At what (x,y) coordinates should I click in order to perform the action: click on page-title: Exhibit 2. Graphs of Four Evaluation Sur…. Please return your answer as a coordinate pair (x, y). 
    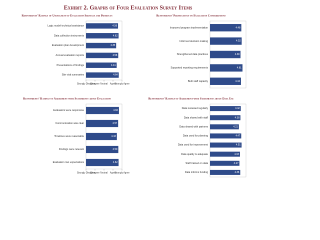
    Looking at the image, I should click on (128, 8).